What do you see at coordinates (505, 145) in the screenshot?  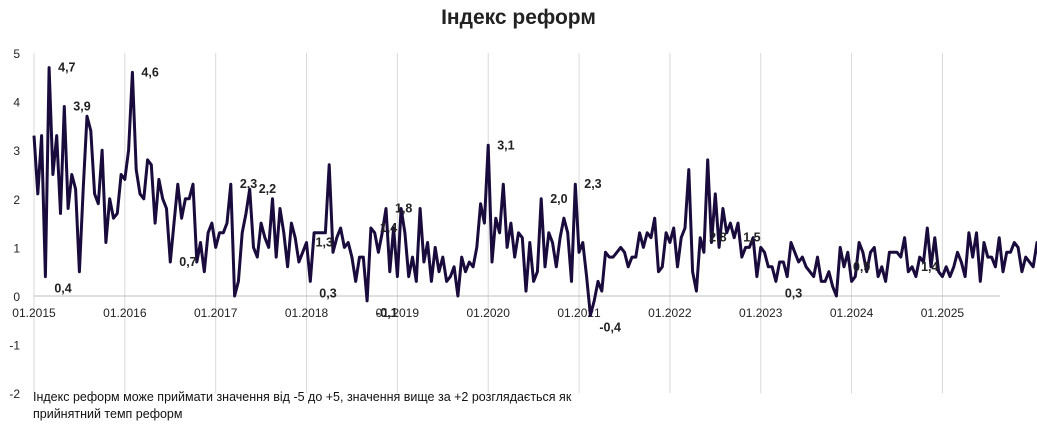 I see `data-label: 3,1` at bounding box center [505, 145].